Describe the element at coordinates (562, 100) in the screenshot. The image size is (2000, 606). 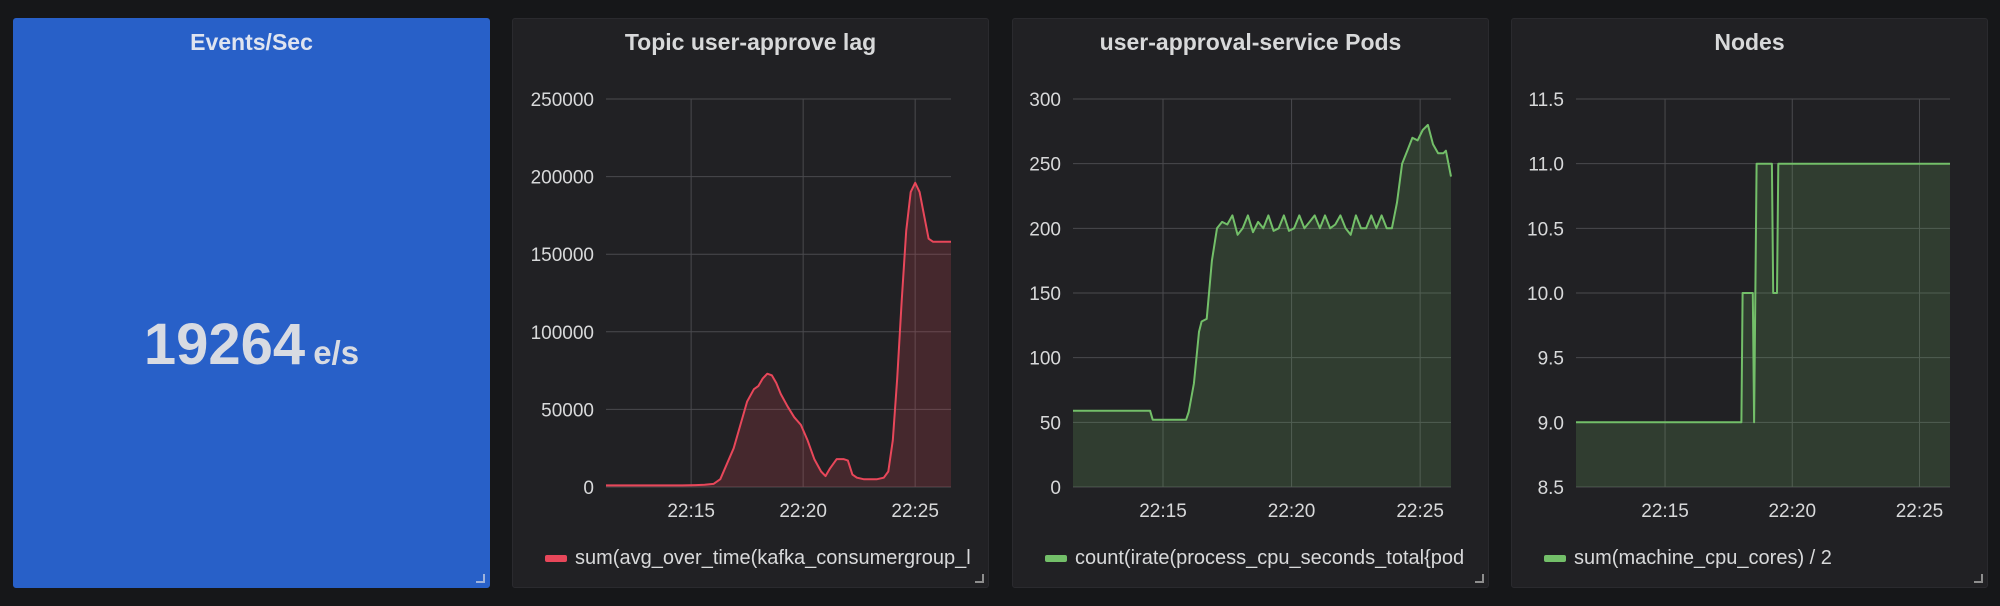
I see `y-tick-label: 250000` at that location.